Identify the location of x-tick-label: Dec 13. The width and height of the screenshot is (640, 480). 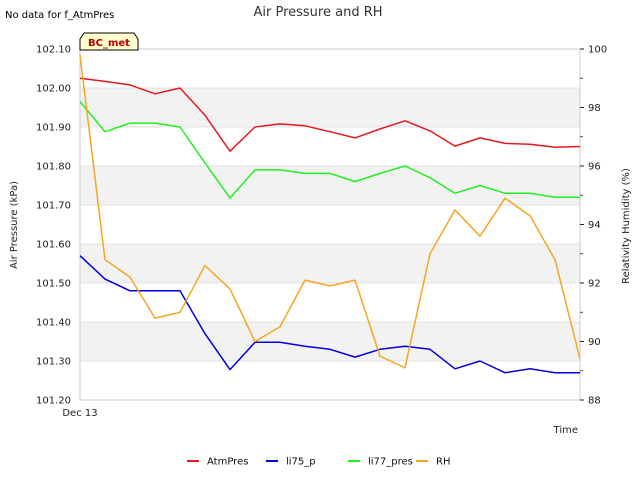
(79, 413).